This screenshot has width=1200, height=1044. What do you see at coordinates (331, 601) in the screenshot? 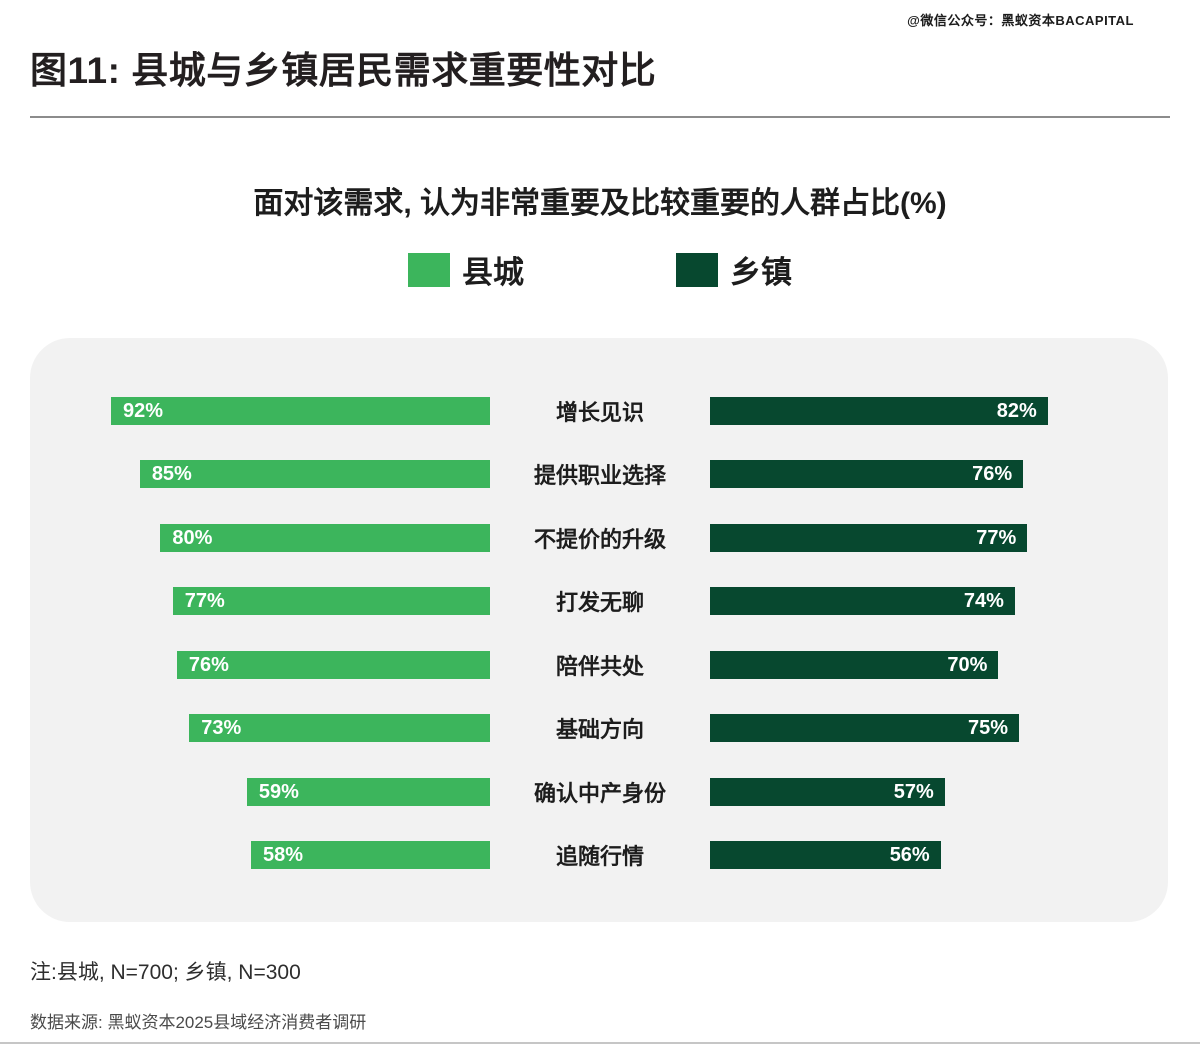
I see `county-bar: 77%` at bounding box center [331, 601].